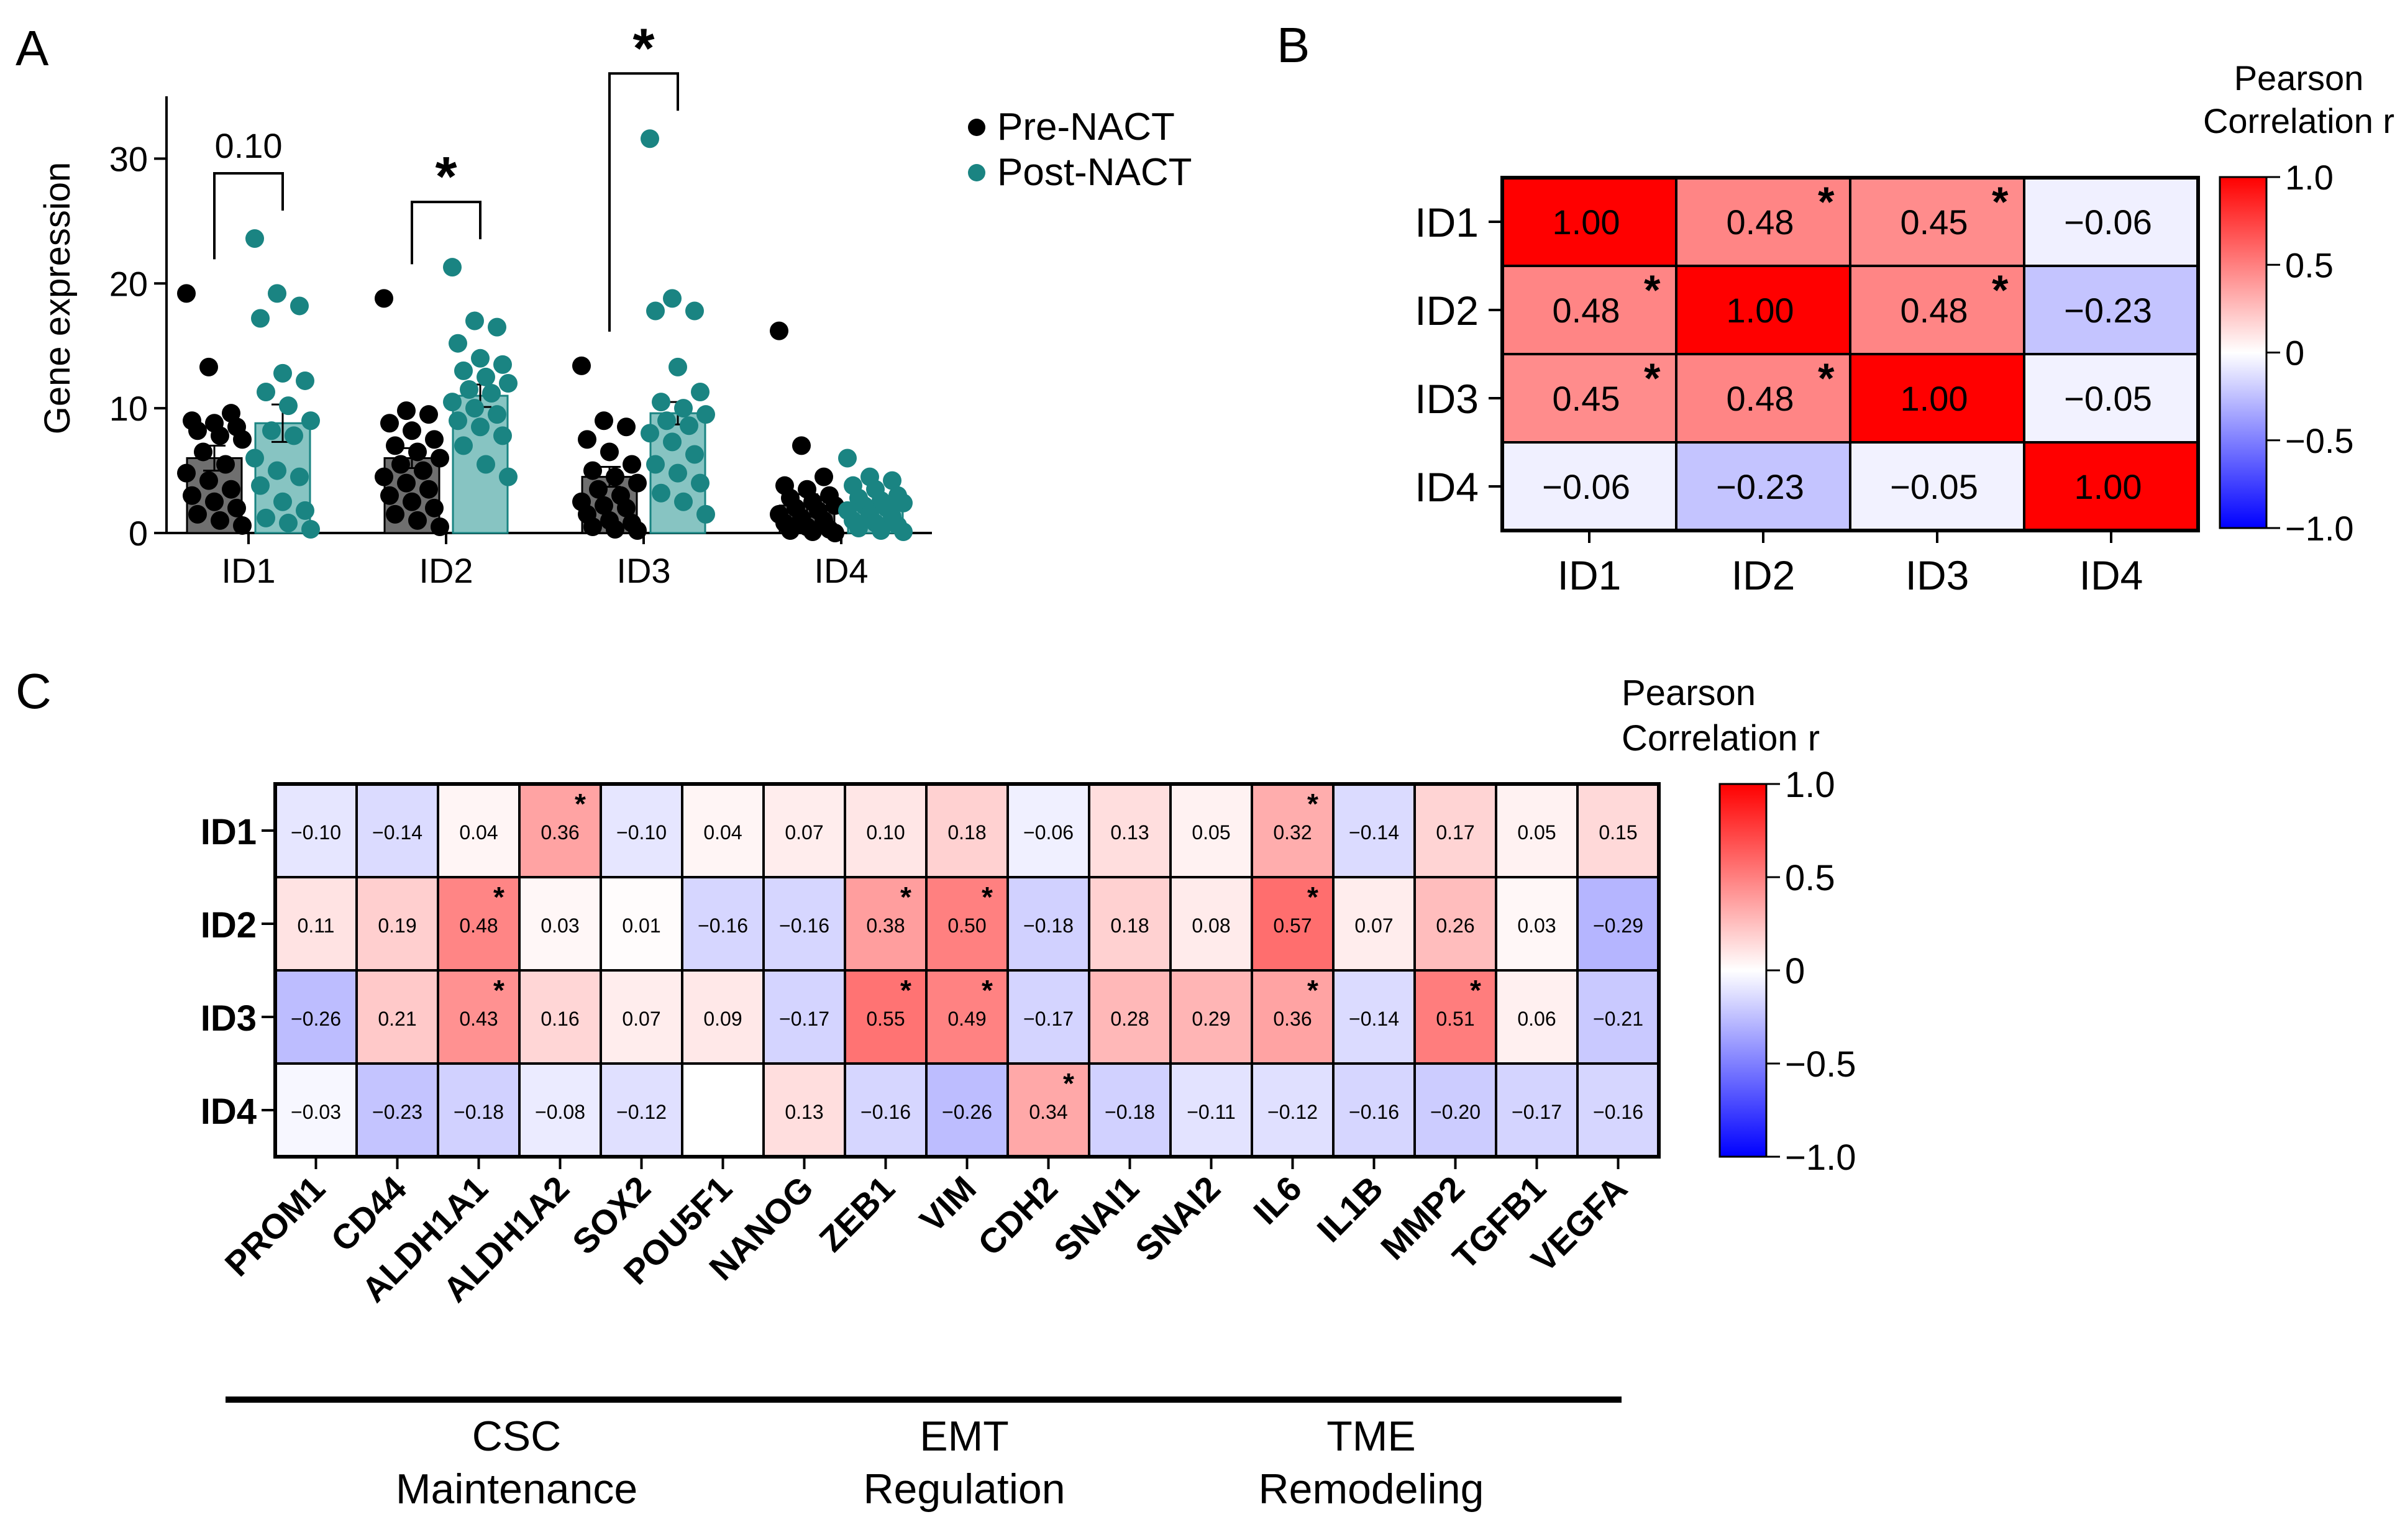 The image size is (2405, 1540). I want to click on group-label-line2: Regulation, so click(964, 1489).